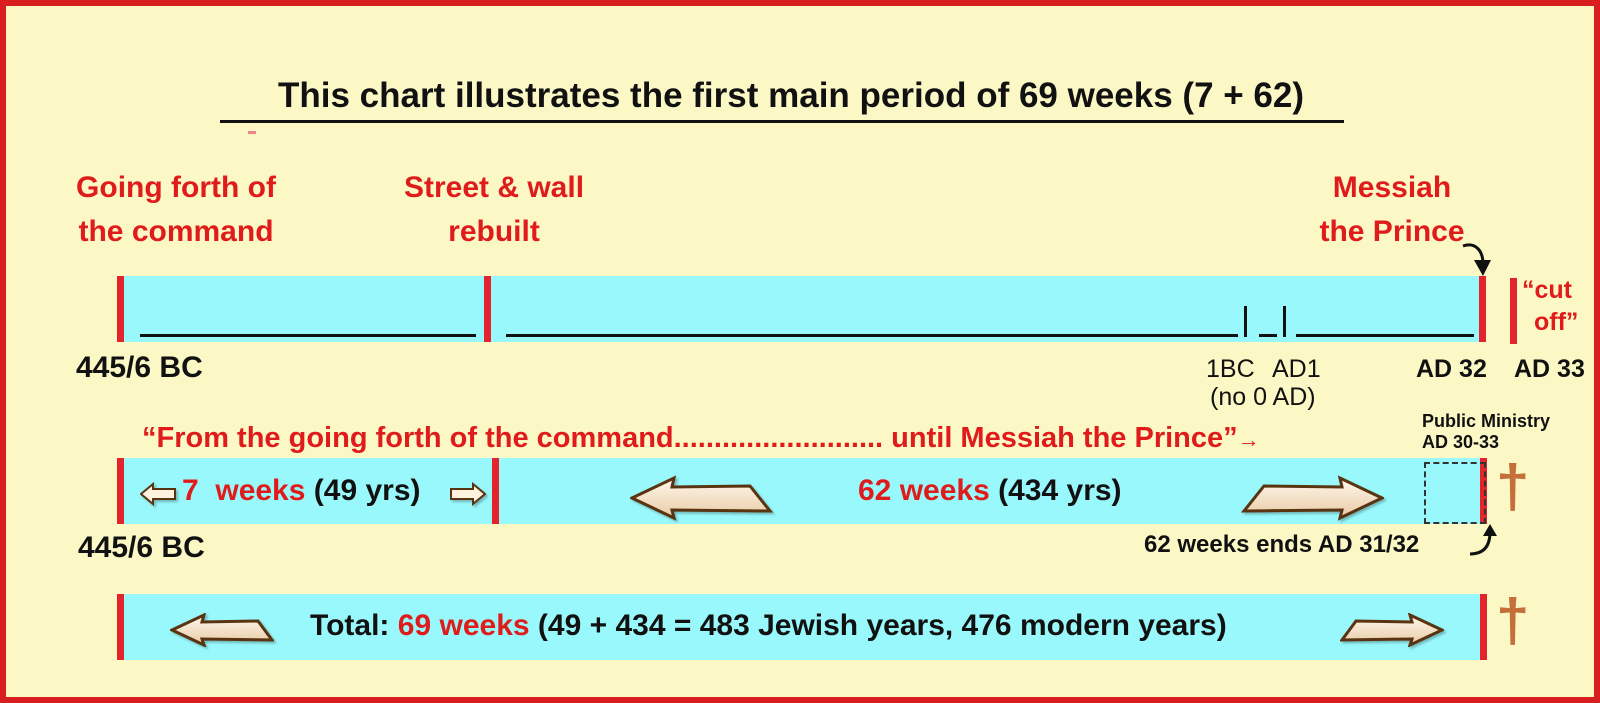  Describe the element at coordinates (924, 490) in the screenshot. I see `sixtytwo-weeks-count: 62 weeks` at that location.